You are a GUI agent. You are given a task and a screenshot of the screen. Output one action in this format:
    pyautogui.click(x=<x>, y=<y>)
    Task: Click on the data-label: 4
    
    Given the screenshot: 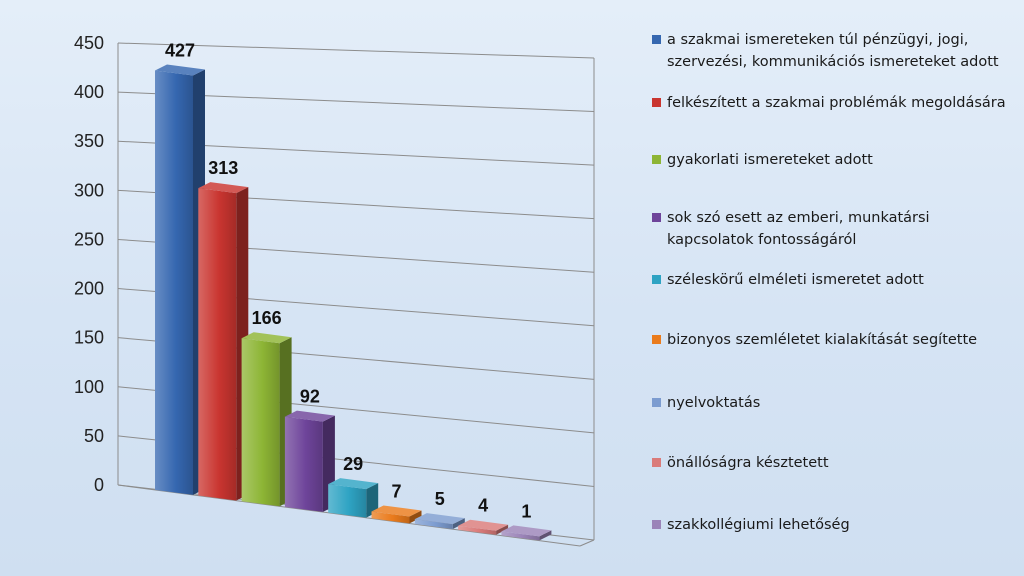 What is the action you would take?
    pyautogui.click(x=483, y=506)
    